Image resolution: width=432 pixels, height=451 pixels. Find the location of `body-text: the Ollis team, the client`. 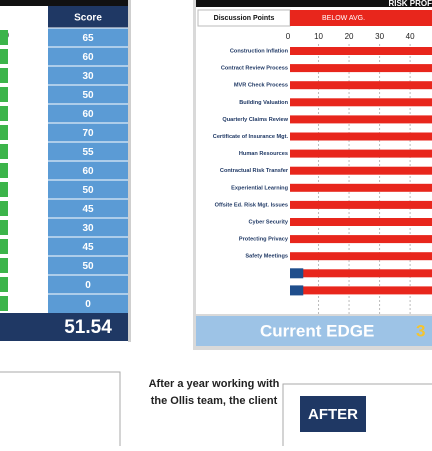

body-text: the Ollis team, the client is located at coordinates (214, 401).